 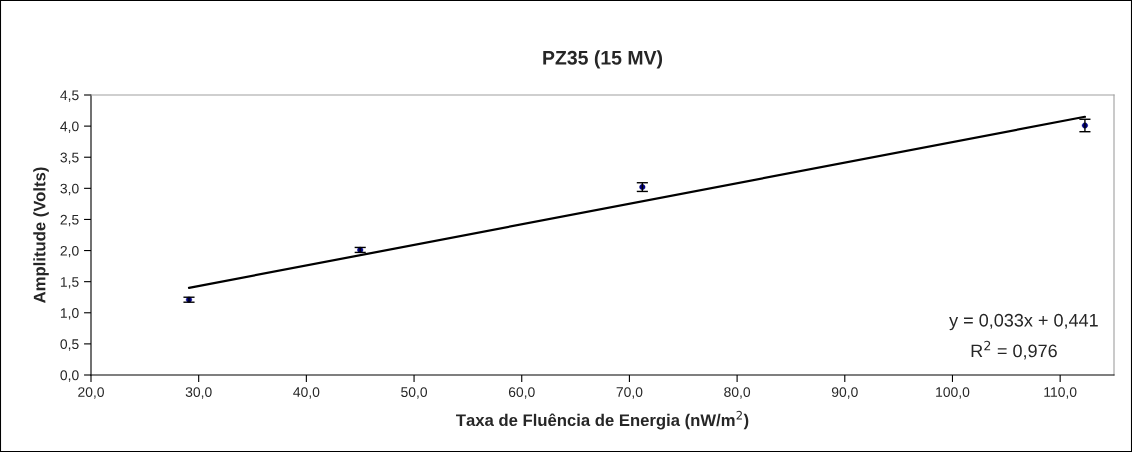 What do you see at coordinates (1060, 393) in the screenshot?
I see `x-tick-label: 110,0` at bounding box center [1060, 393].